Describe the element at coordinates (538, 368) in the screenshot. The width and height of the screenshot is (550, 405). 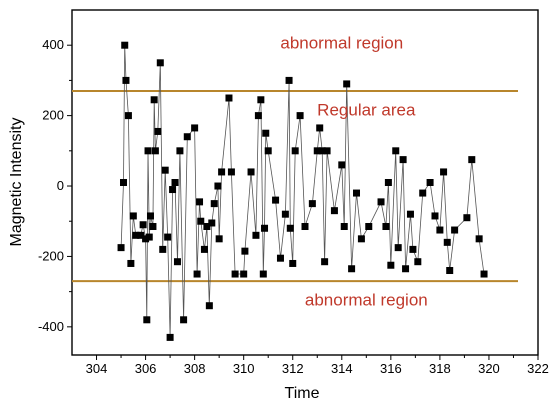
I see `x-tick-label: 322` at that location.